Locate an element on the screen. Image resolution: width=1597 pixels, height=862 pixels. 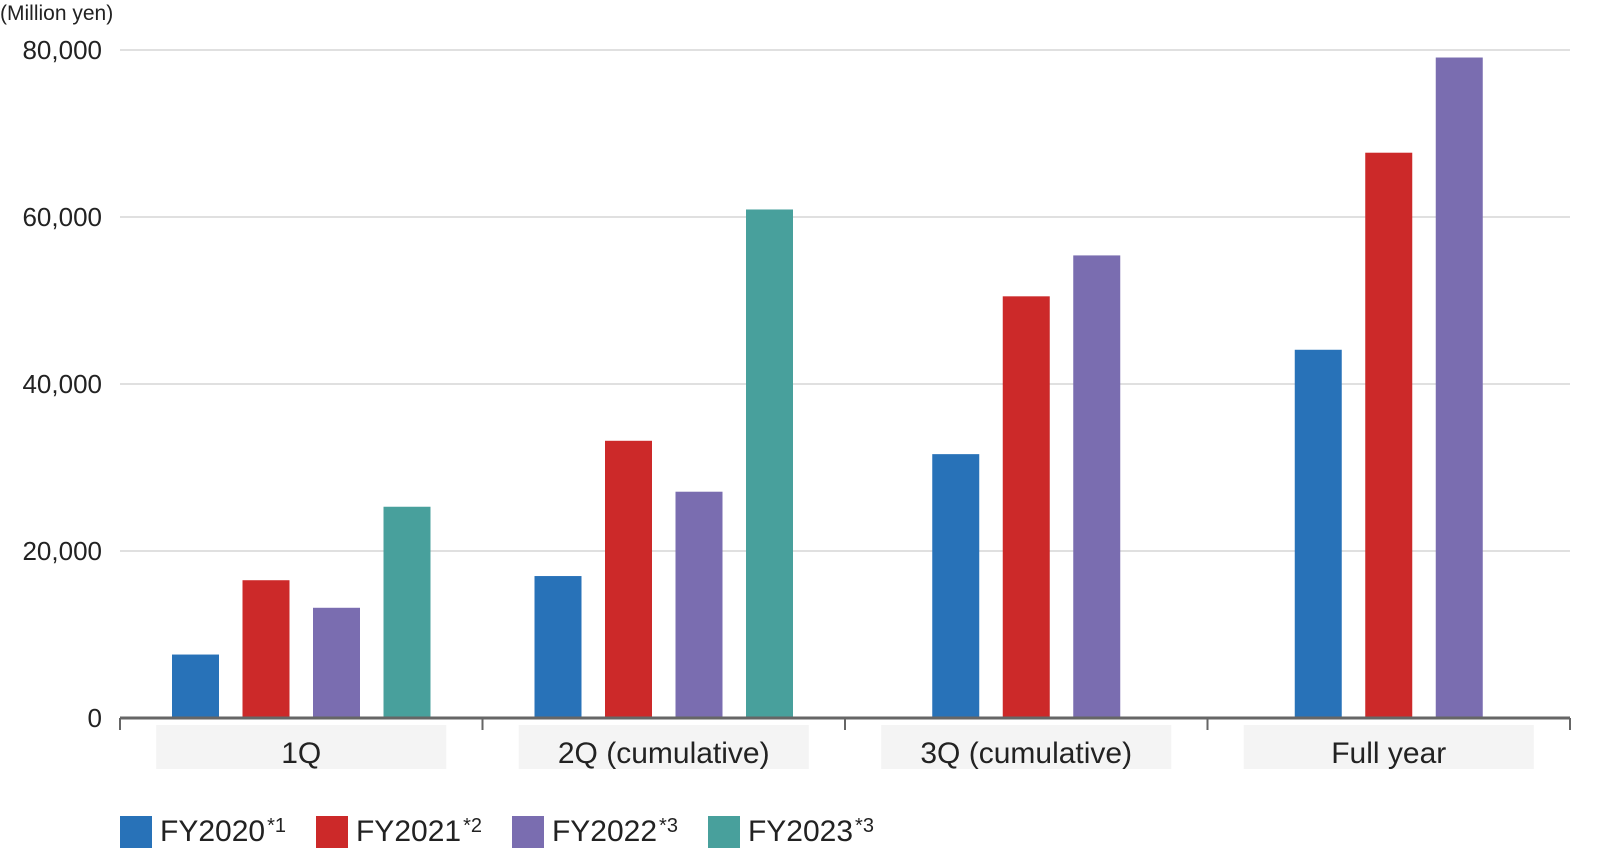
category-label-backgrounds is located at coordinates (845, 747).